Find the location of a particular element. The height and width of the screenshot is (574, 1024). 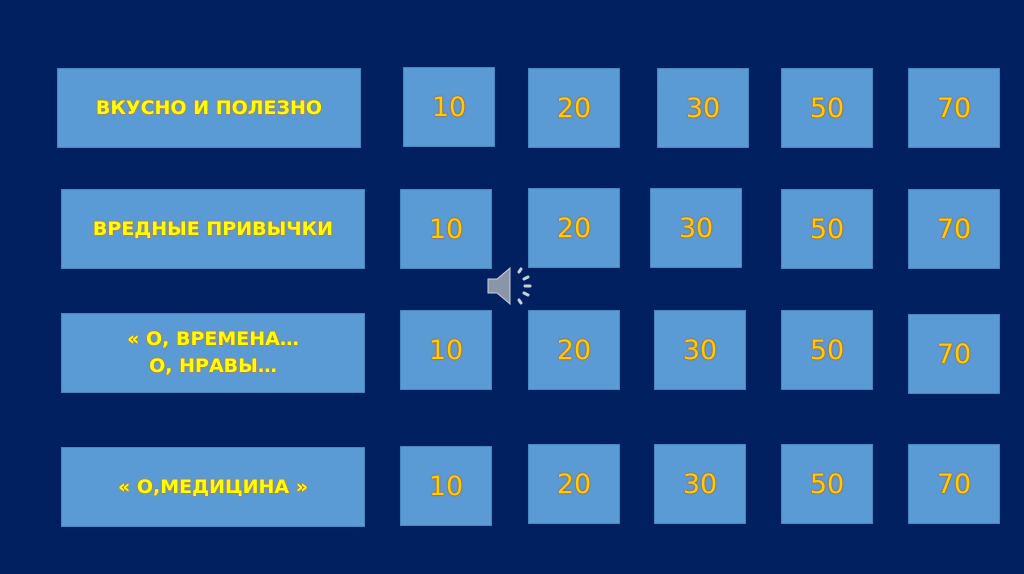

category-label: ВКУСНО И ПОЛЕЗНО is located at coordinates (209, 107).